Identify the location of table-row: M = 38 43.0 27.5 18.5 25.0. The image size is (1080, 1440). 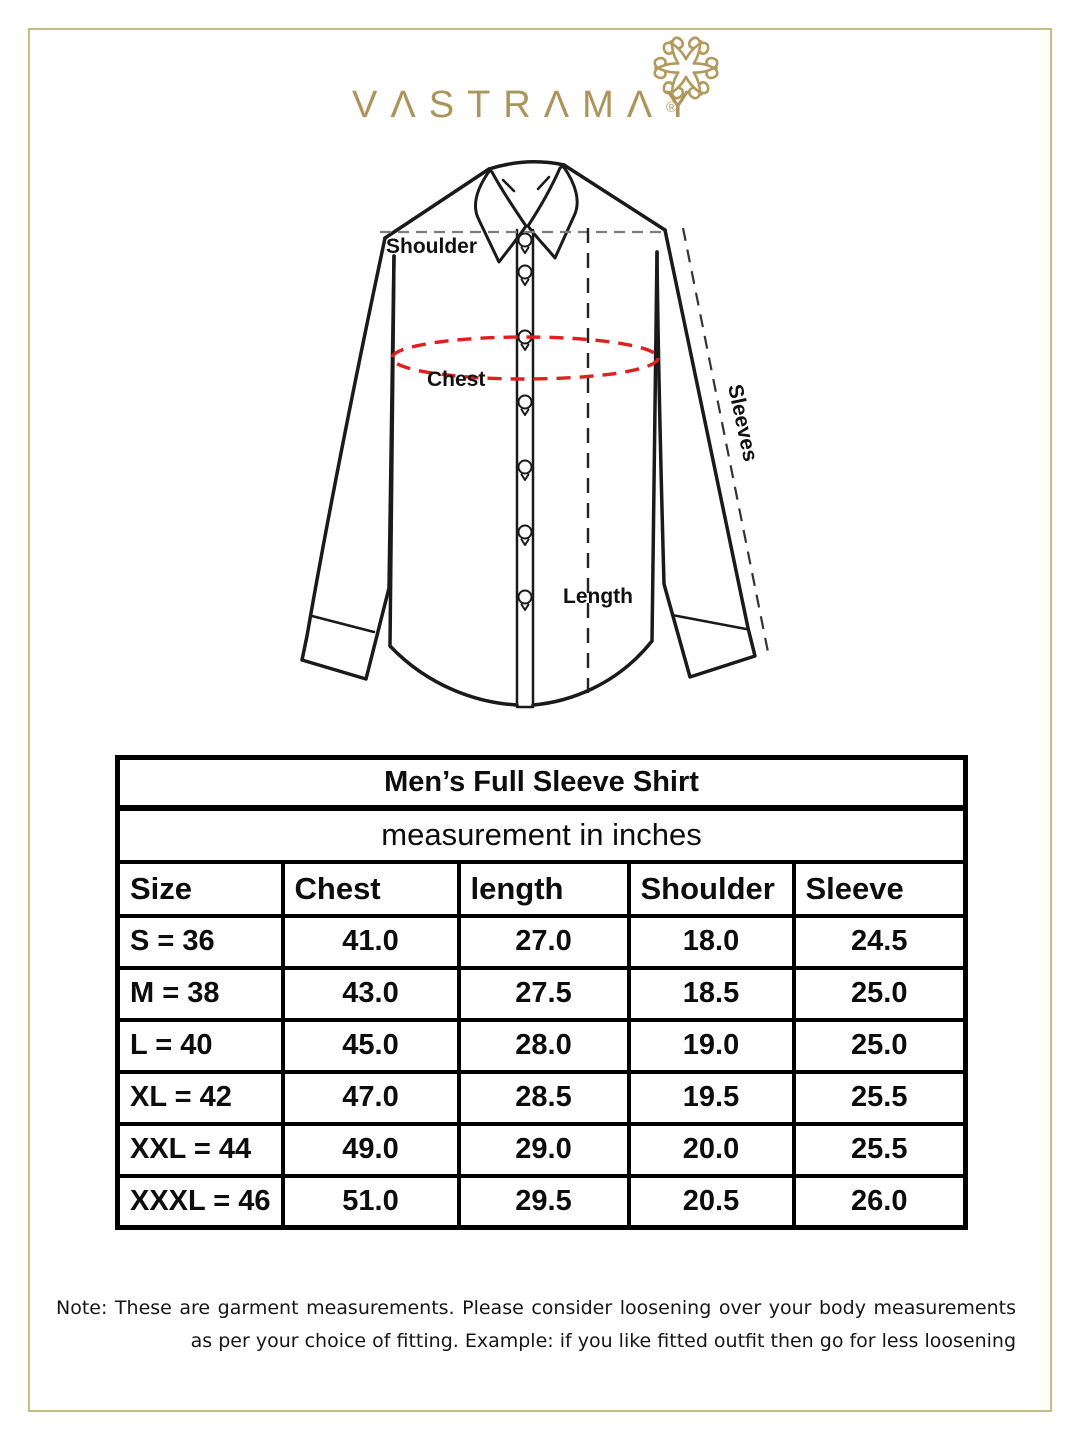
(541, 993).